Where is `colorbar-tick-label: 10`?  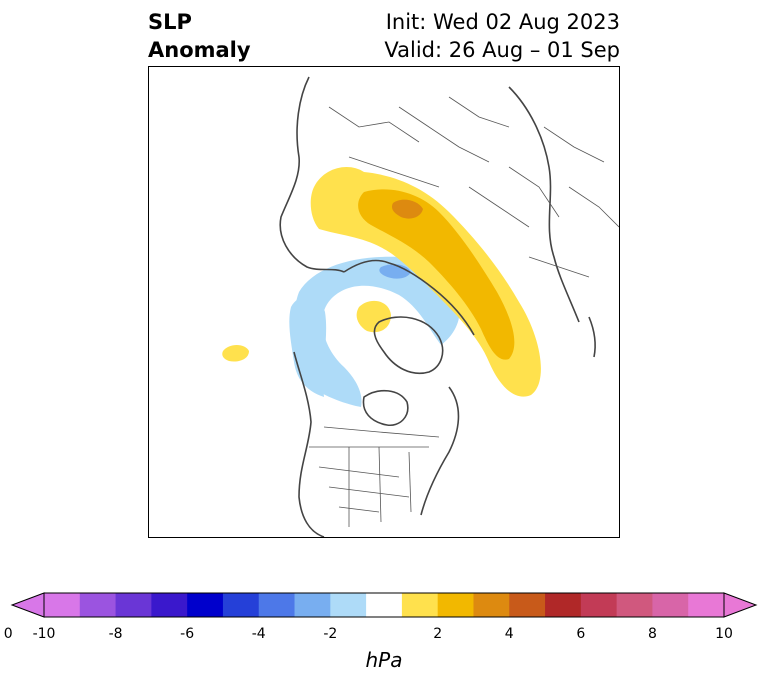
colorbar-tick-label: 10 is located at coordinates (724, 634).